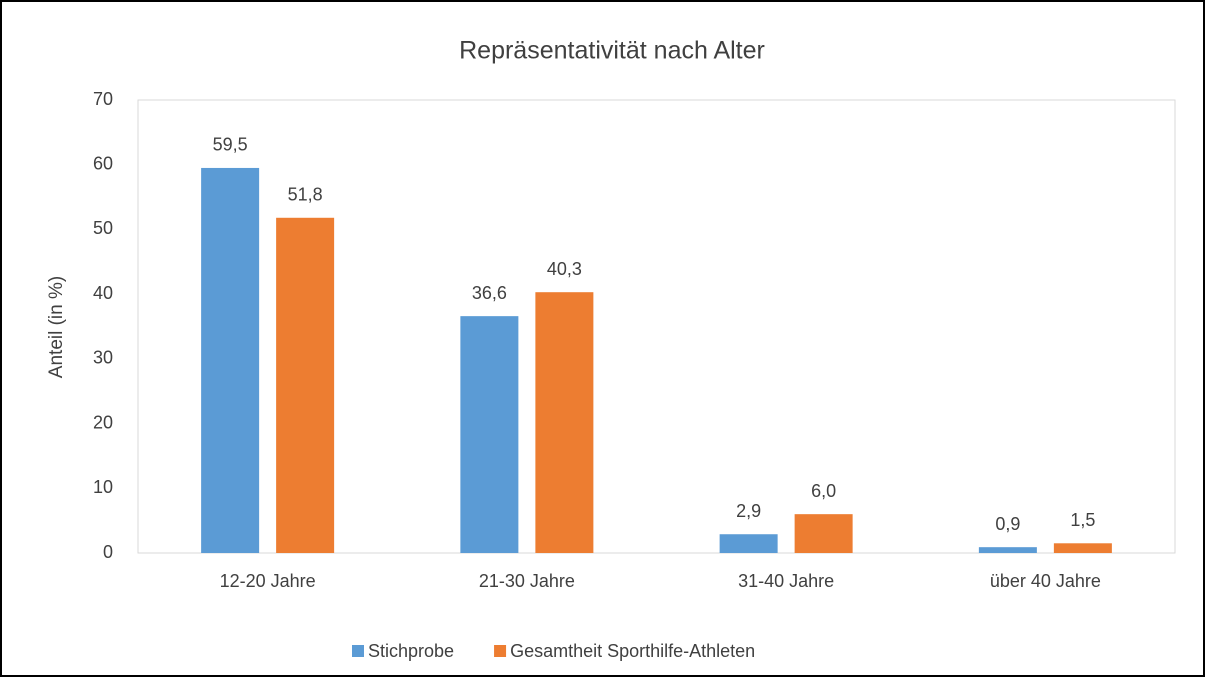 The height and width of the screenshot is (677, 1205). What do you see at coordinates (1045, 581) in the screenshot?
I see `x-tick-label: über 40 Jahre` at bounding box center [1045, 581].